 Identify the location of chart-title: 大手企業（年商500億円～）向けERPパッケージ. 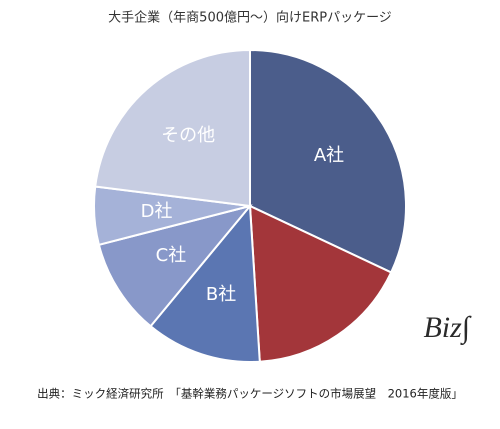
(250, 18).